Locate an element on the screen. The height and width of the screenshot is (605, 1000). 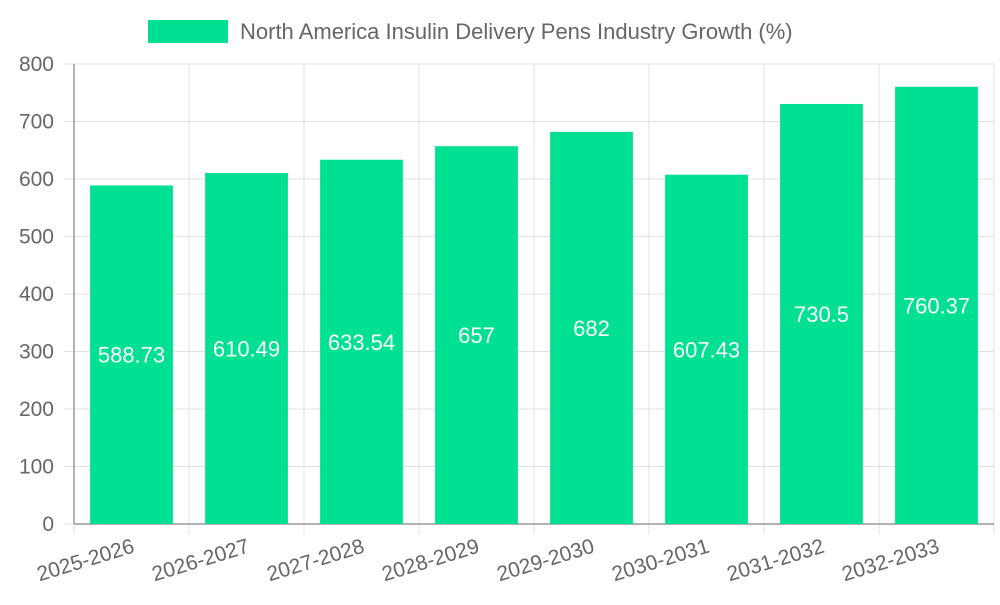
legend-swatch is located at coordinates (188, 31).